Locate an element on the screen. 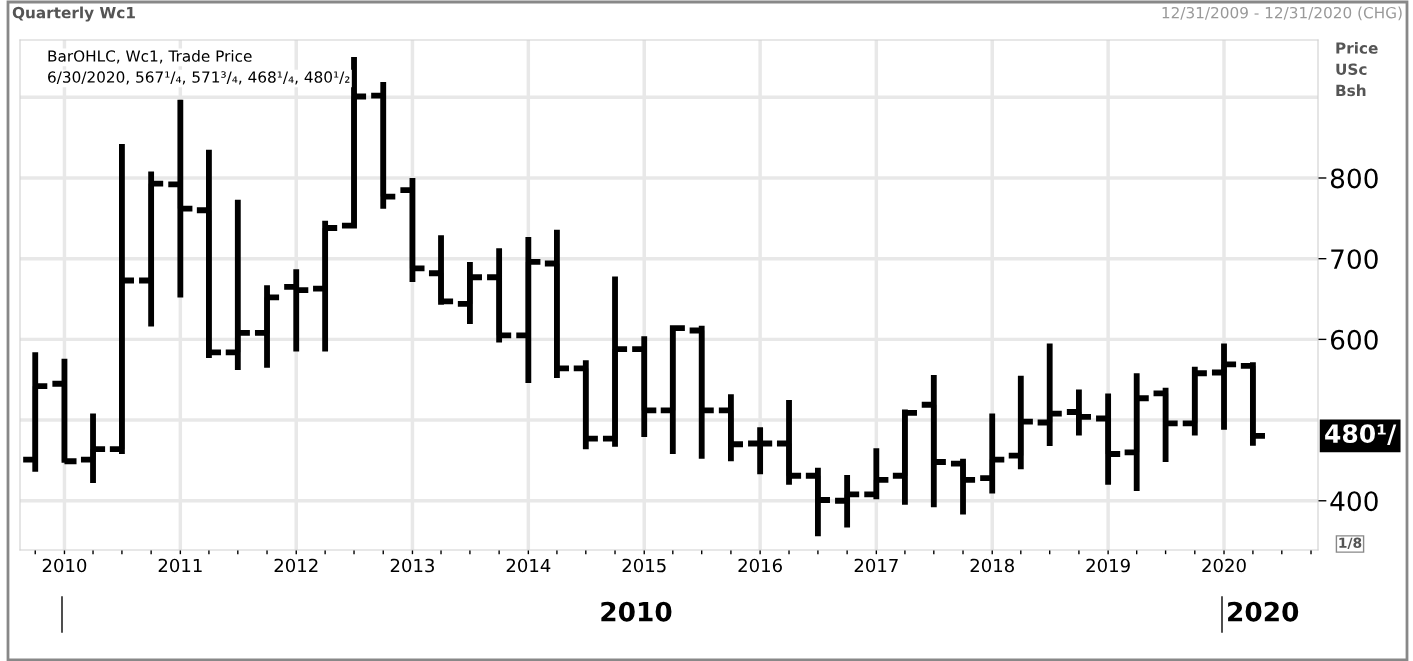  x-tick-label: 2018 is located at coordinates (992, 565).